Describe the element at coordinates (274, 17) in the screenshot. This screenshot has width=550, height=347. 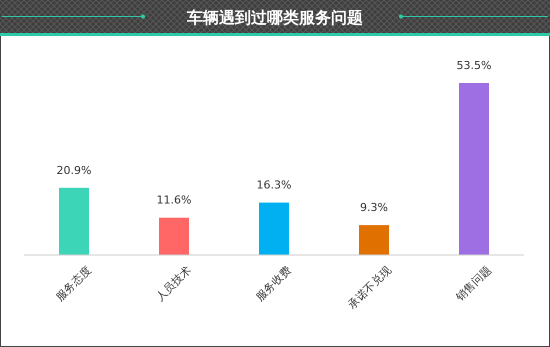
I see `chart-title: 车辆遇到过哪类服务问题` at that location.